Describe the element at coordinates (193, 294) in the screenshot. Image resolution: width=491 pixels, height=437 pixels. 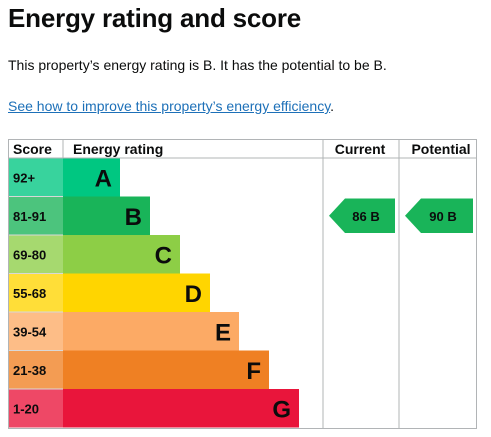
I see `band-letter-d: D` at that location.